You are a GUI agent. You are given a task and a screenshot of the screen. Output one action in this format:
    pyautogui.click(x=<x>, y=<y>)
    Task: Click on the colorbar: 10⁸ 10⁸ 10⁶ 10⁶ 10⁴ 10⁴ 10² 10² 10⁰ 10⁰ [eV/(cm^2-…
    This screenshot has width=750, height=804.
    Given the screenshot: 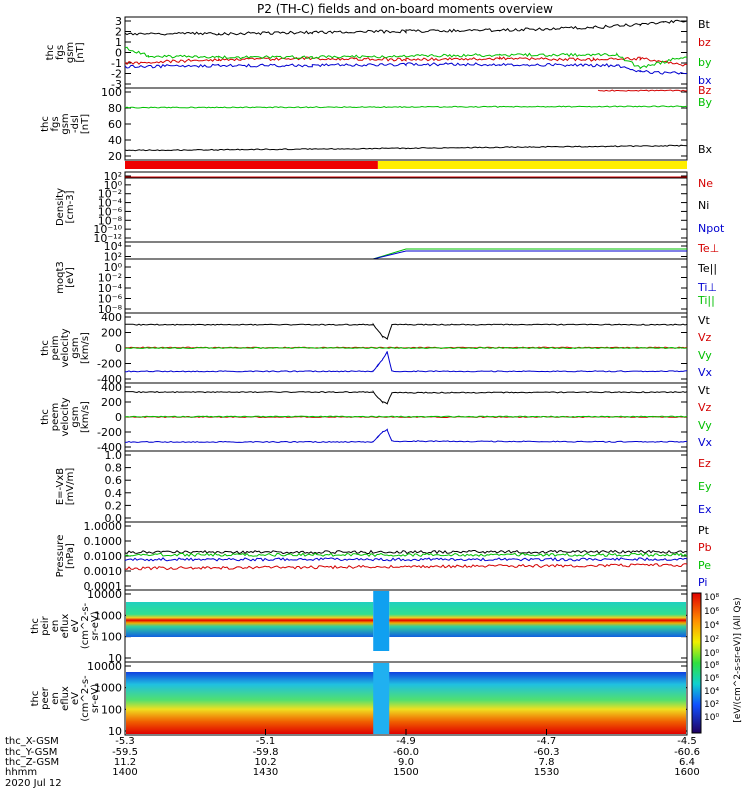 What is the action you would take?
    pyautogui.click(x=717, y=663)
    